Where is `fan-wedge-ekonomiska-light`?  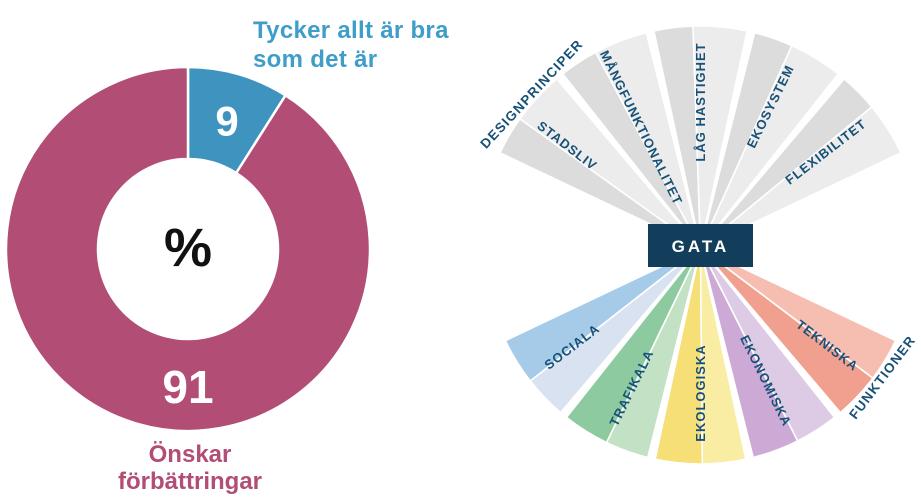 fan-wedge-ekonomiska-light is located at coordinates (767, 344).